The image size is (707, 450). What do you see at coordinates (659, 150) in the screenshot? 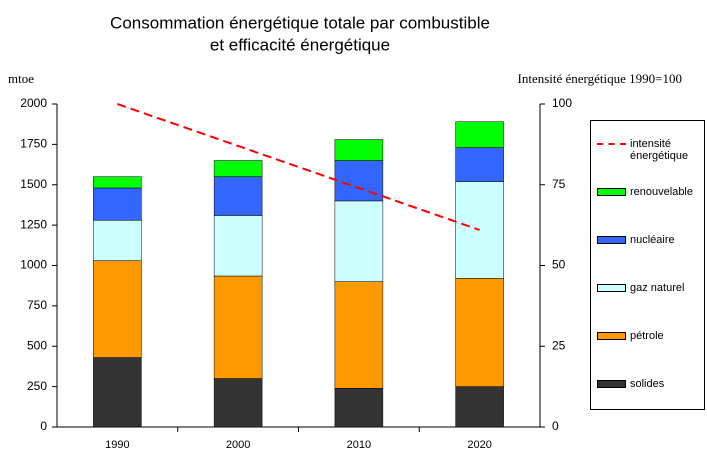
I see `legend-label: intensité énergétique` at bounding box center [659, 150].